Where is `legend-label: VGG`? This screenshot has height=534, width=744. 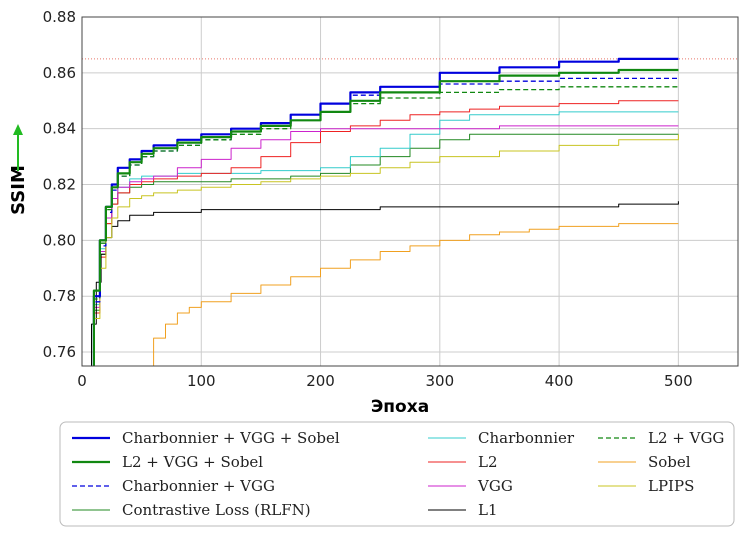
legend-label: VGG is located at coordinates (495, 486).